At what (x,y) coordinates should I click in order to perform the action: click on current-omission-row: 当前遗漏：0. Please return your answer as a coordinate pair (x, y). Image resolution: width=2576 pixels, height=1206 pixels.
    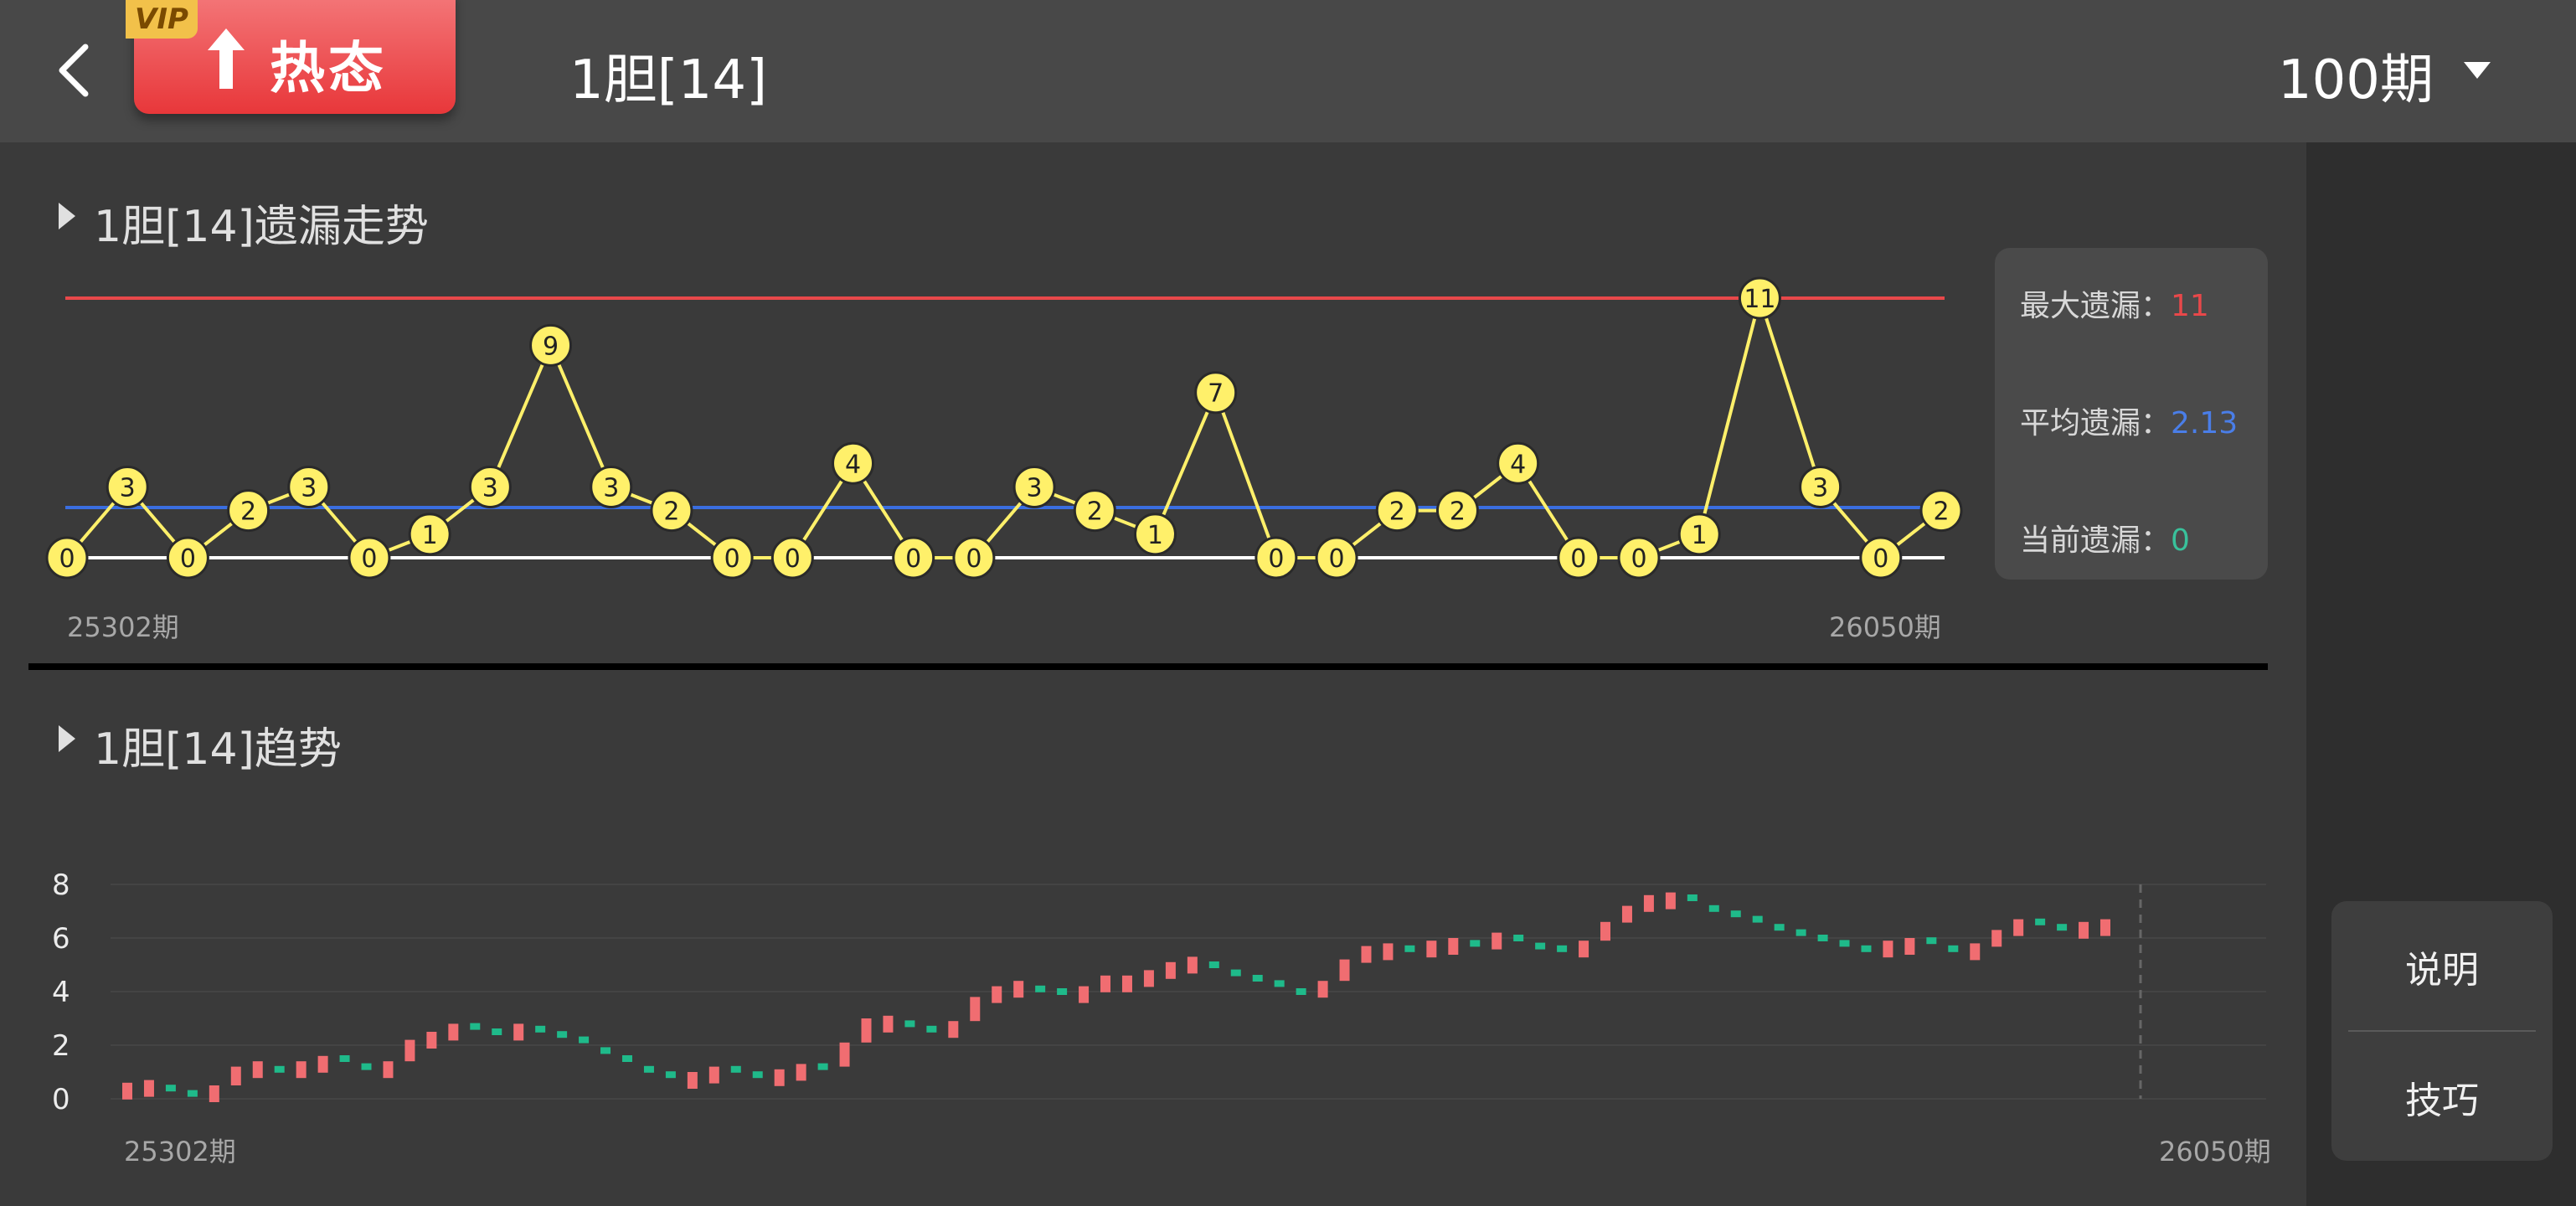
    Looking at the image, I should click on (2105, 537).